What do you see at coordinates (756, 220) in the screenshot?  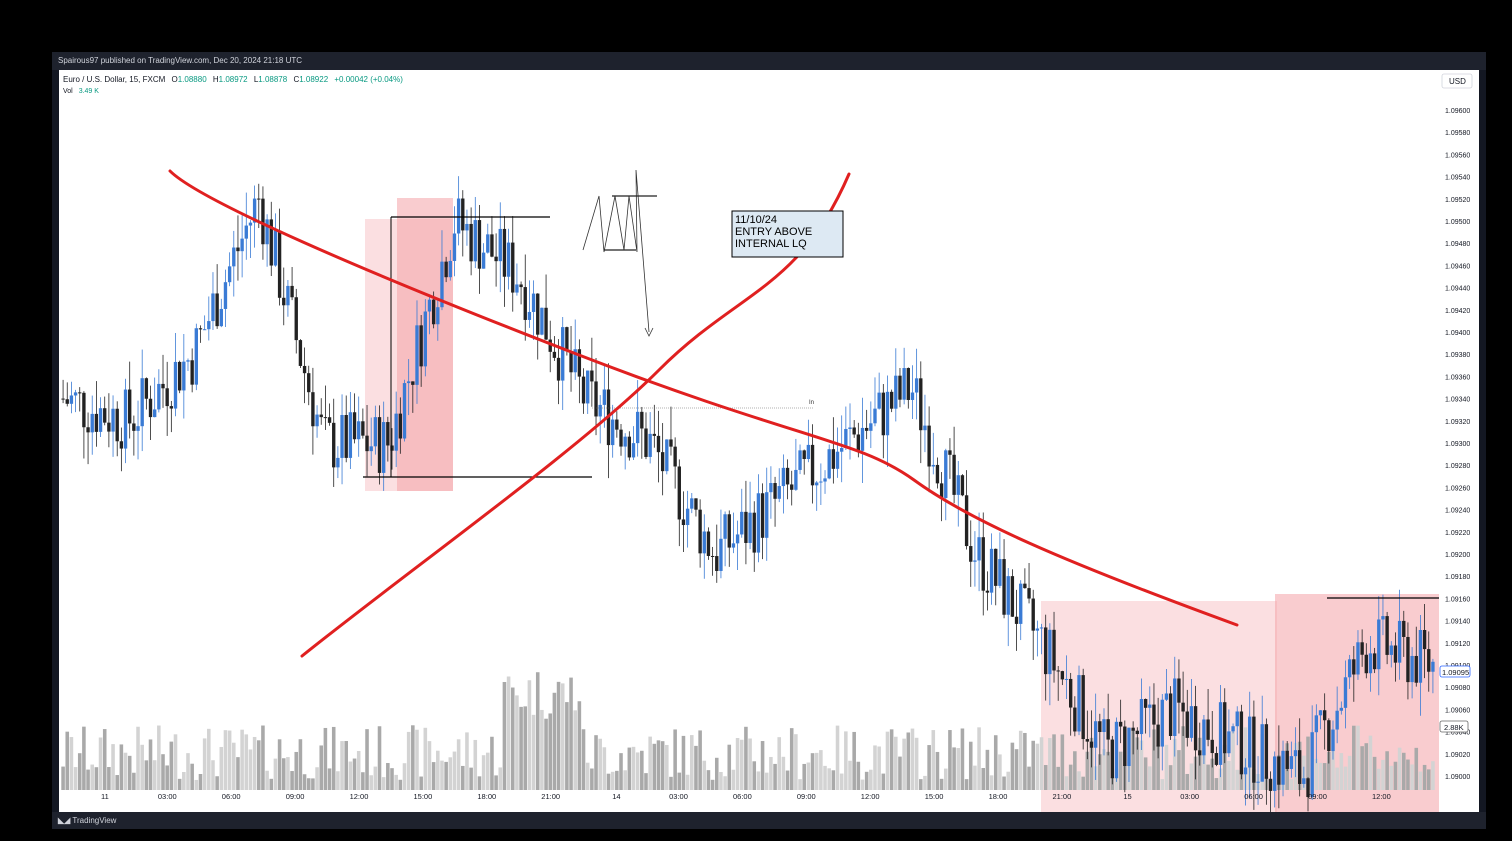 I see `annotation-line1: 11/10/24` at bounding box center [756, 220].